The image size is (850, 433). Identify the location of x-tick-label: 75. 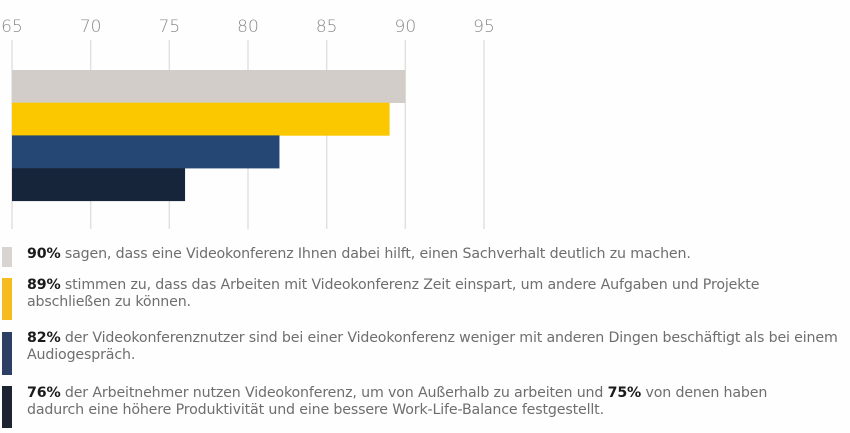
(170, 27).